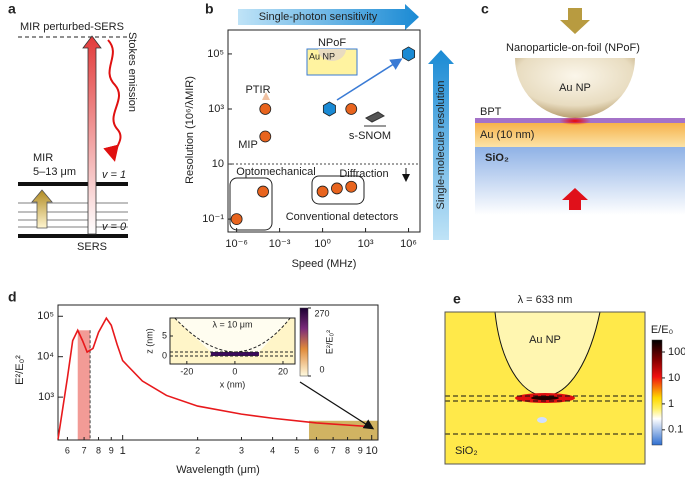 Image resolution: width=685 pixels, height=482 pixels. What do you see at coordinates (332, 43) in the screenshot?
I see `annotation: NPoF` at bounding box center [332, 43].